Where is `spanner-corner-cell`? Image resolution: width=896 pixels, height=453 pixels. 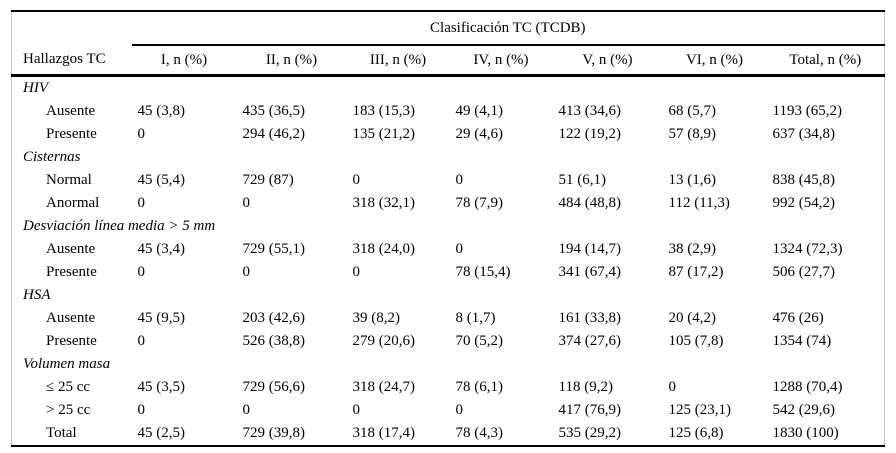
spanner-corner-cell is located at coordinates (72, 28).